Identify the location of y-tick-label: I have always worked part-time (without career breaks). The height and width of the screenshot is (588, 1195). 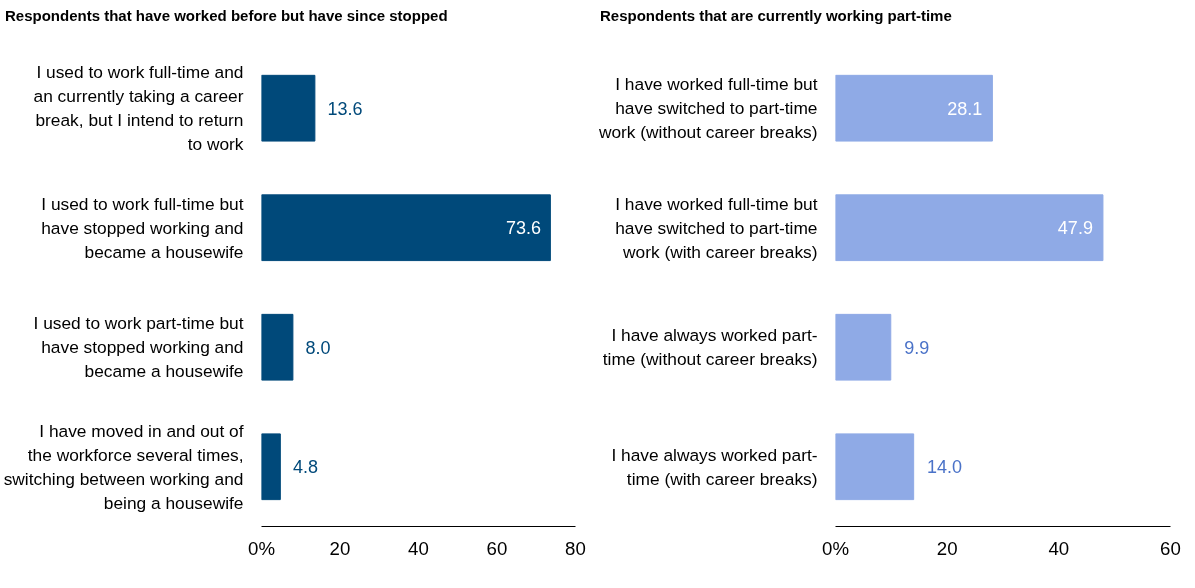
(710, 347).